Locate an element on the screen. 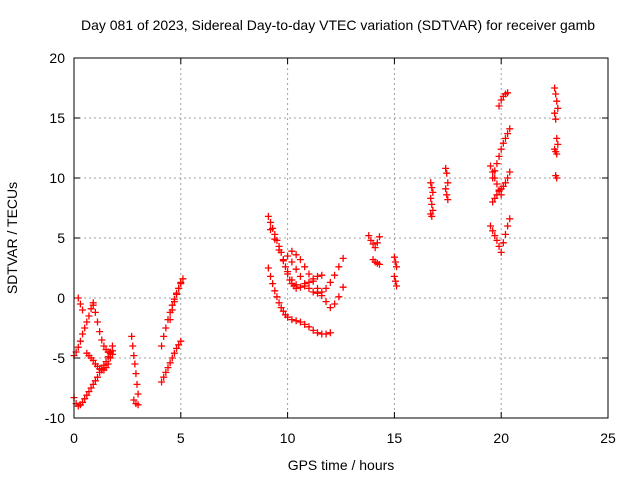  y-tick-label: 5 is located at coordinates (61, 238).